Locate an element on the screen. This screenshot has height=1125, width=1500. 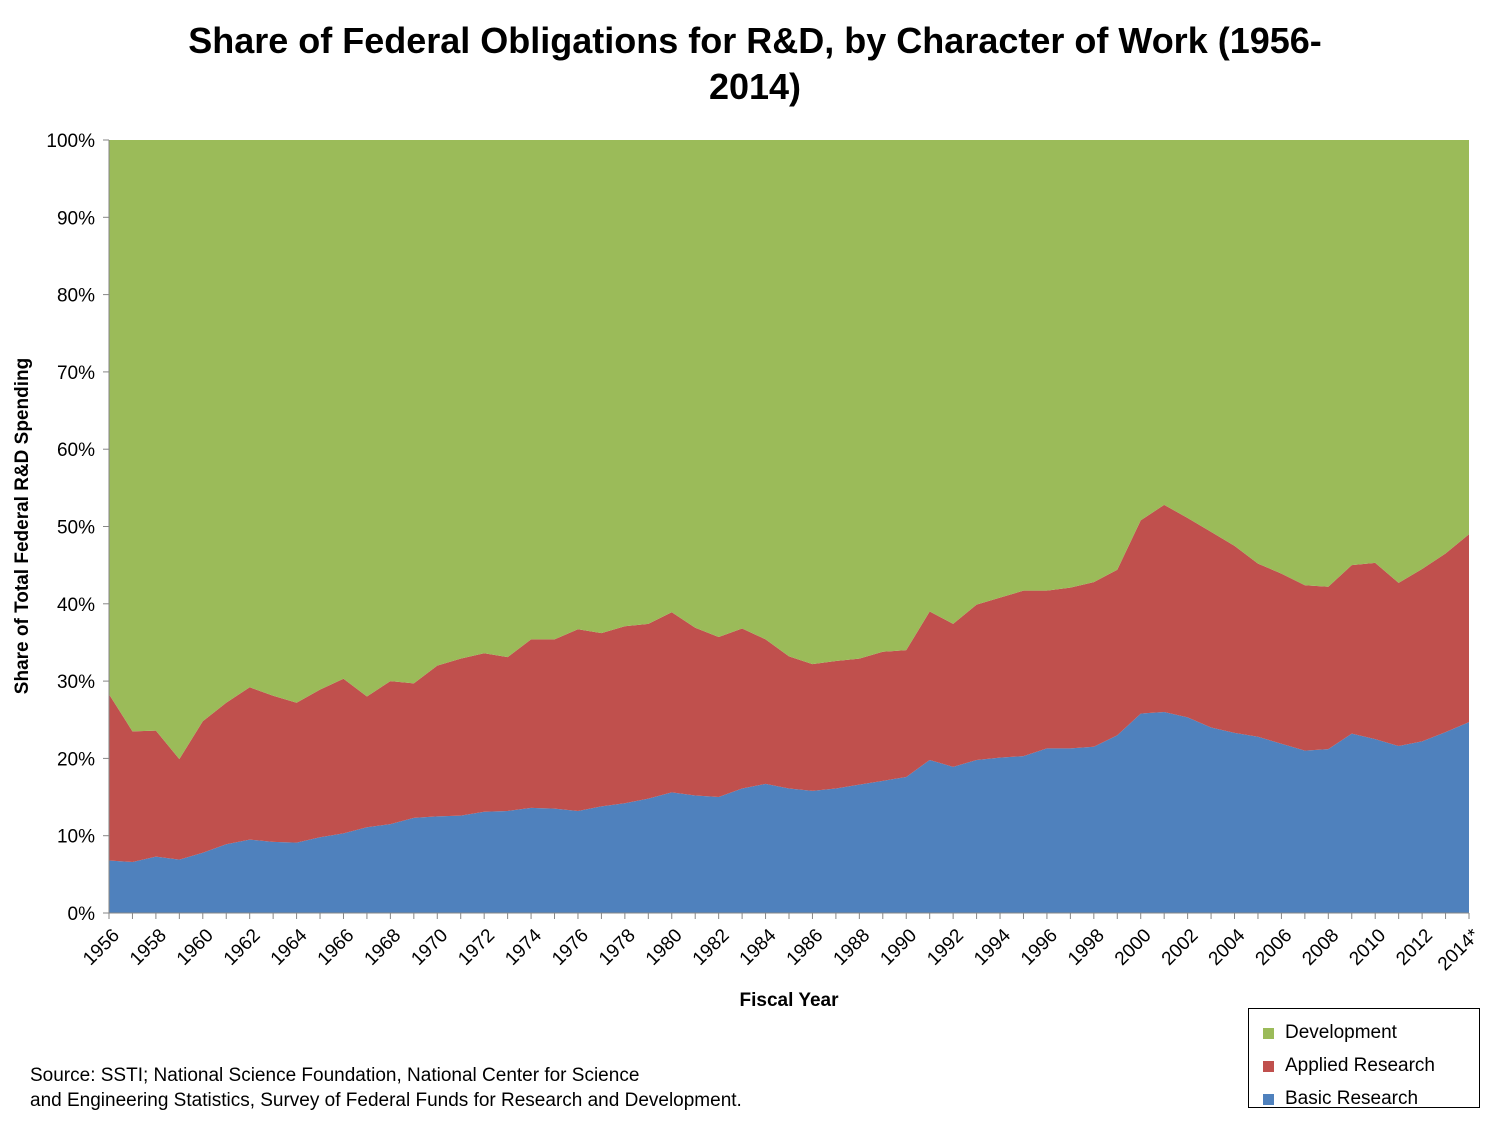
y-tick-labels: 0% 10% 20% 30% 40% 50% 60% 70% 80% 90% 100% is located at coordinates (70, 528).